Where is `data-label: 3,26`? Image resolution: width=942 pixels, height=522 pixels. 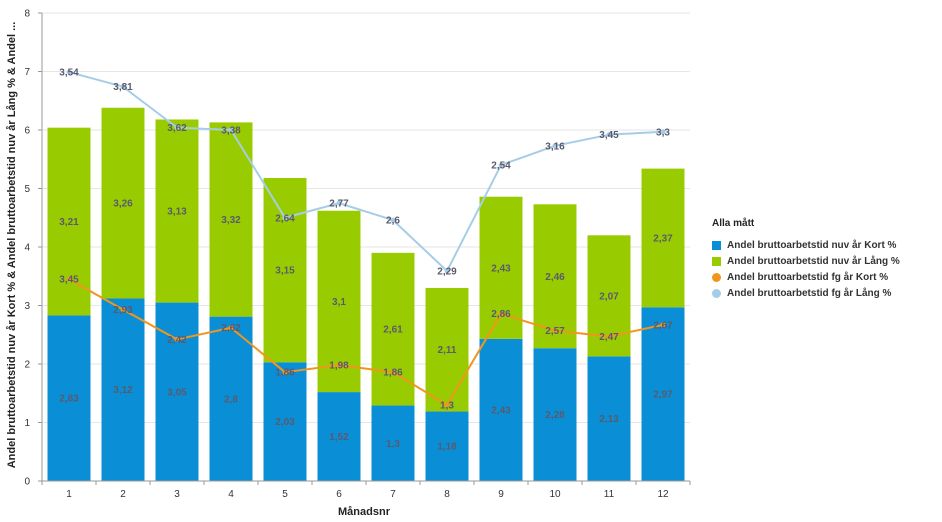
data-label: 3,26 is located at coordinates (123, 204).